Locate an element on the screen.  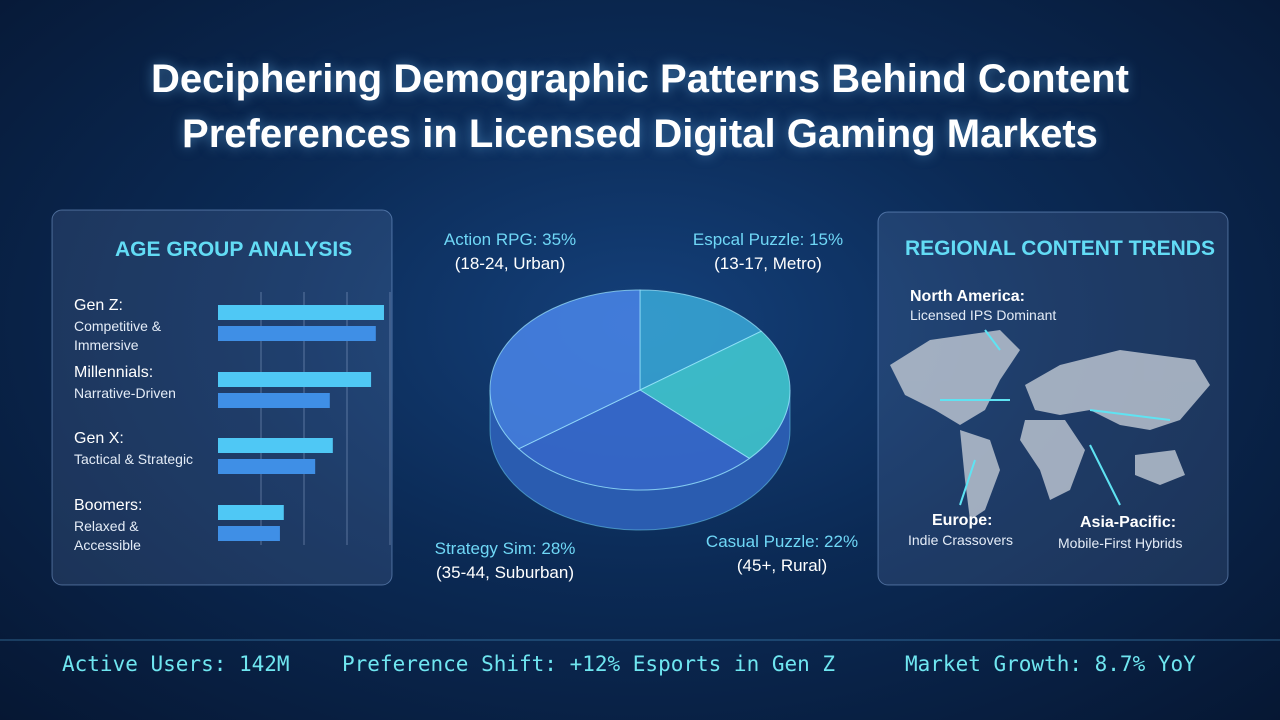
group-label: Gen Z: is located at coordinates (98, 305).